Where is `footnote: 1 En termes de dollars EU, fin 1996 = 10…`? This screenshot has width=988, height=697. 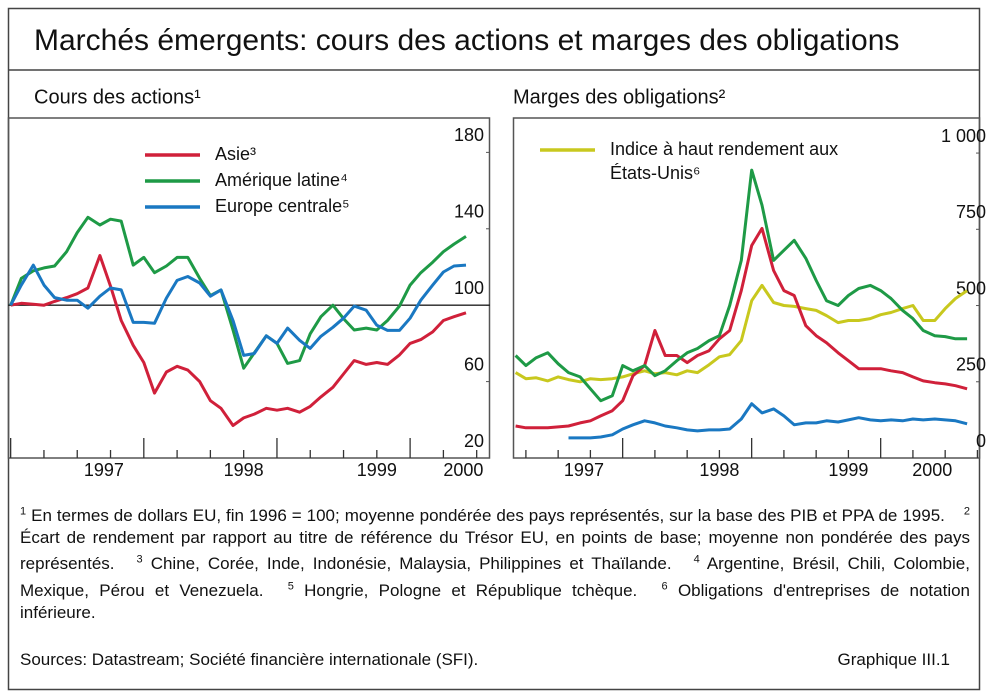 footnote: 1 En termes de dollars EU, fin 1996 = 10… is located at coordinates (482, 515).